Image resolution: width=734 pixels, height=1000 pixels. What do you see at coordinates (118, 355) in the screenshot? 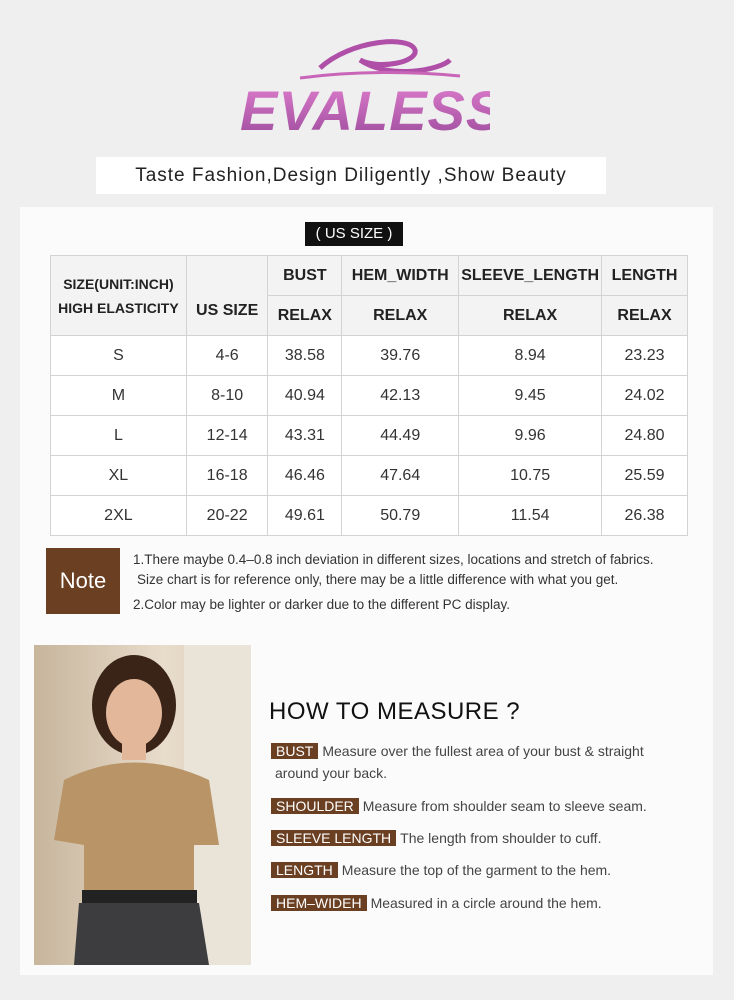
I see `table-cell: S` at bounding box center [118, 355].